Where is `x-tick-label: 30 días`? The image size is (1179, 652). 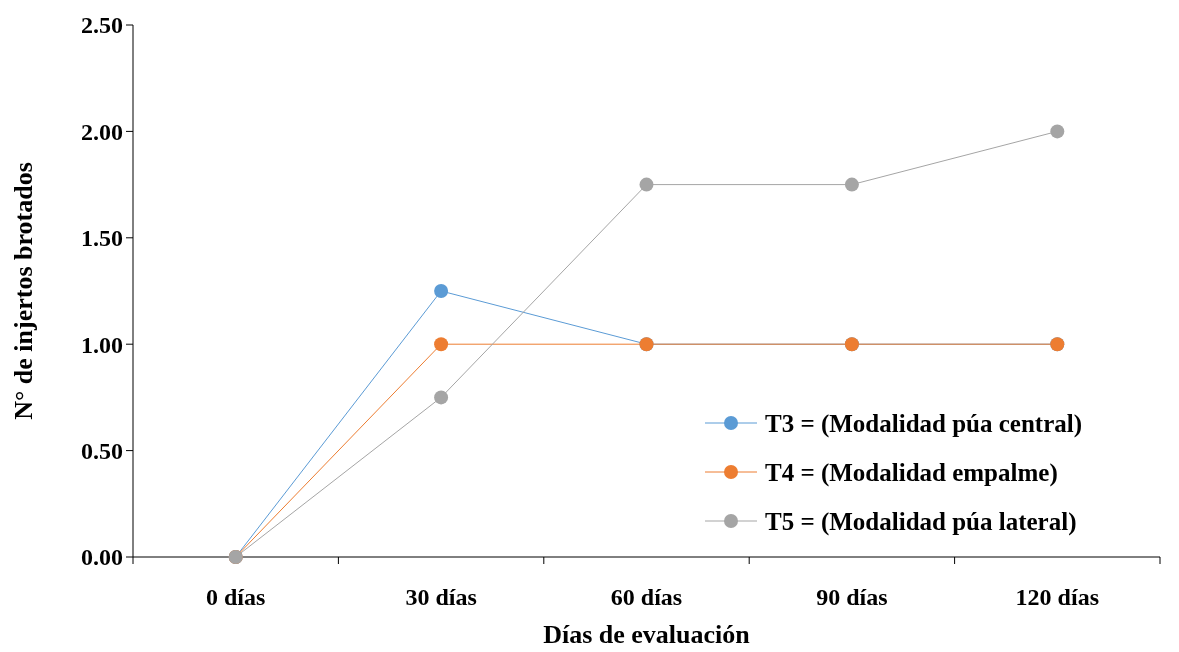
x-tick-label: 30 días is located at coordinates (441, 597).